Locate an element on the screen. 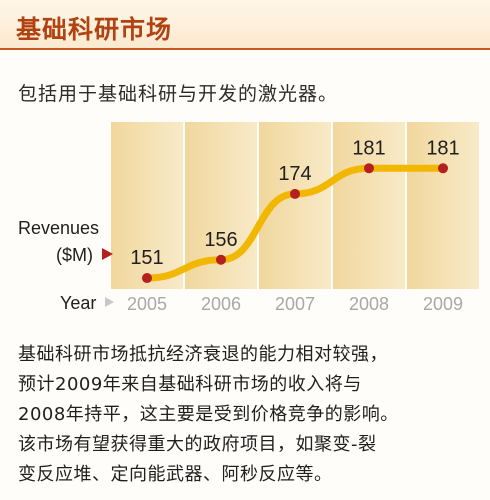  x-tick-label-2006: 2006 is located at coordinates (221, 304).